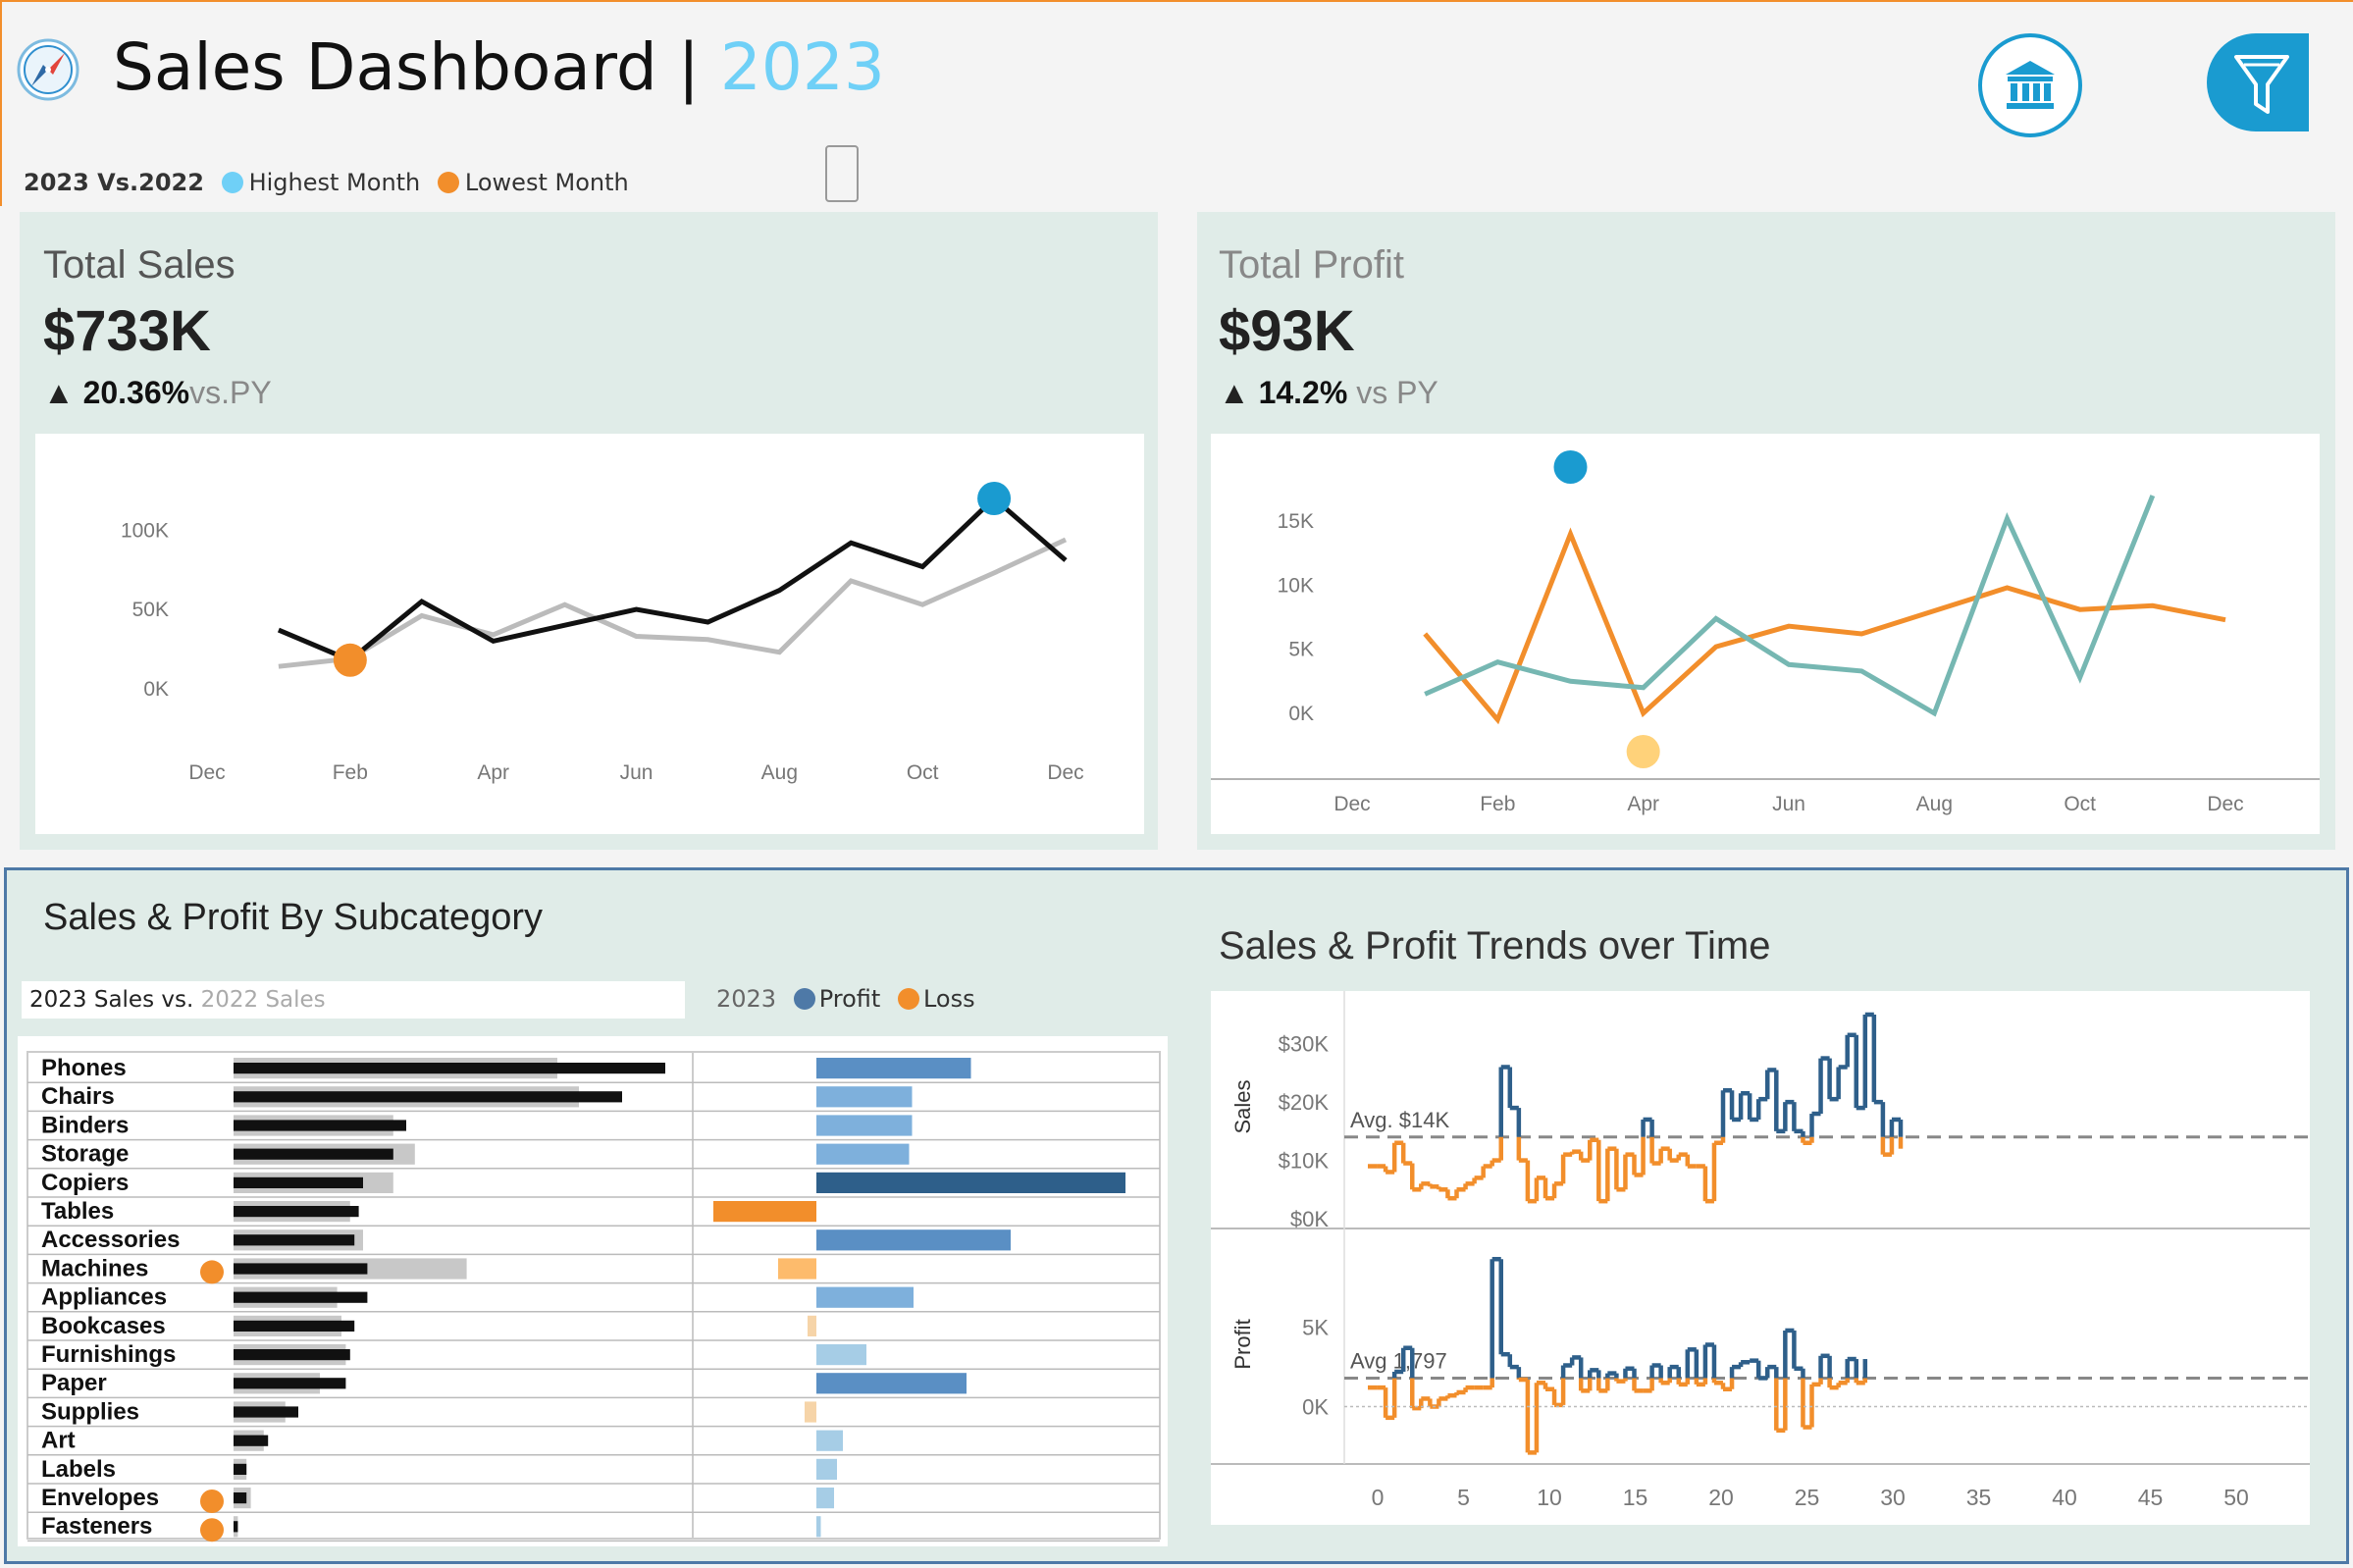 The height and width of the screenshot is (1568, 2353). I want to click on total-profit-delta: ▲ 14.2% vs PY, so click(1328, 393).